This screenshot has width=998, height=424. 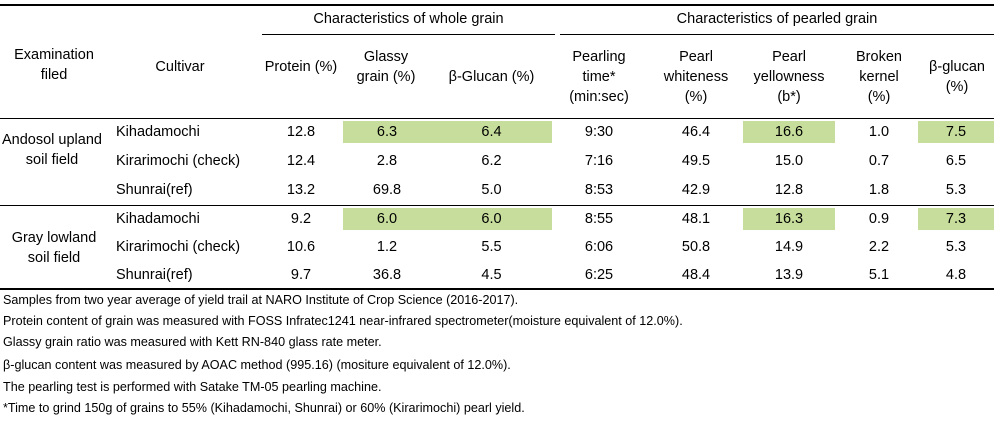 I want to click on highlight-bglucan-pearl-gray-kihadamochi, so click(x=956, y=219).